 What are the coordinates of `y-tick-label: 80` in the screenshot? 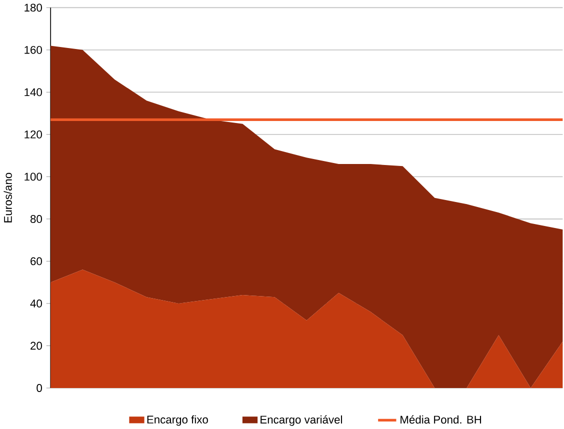 It's located at (36, 218).